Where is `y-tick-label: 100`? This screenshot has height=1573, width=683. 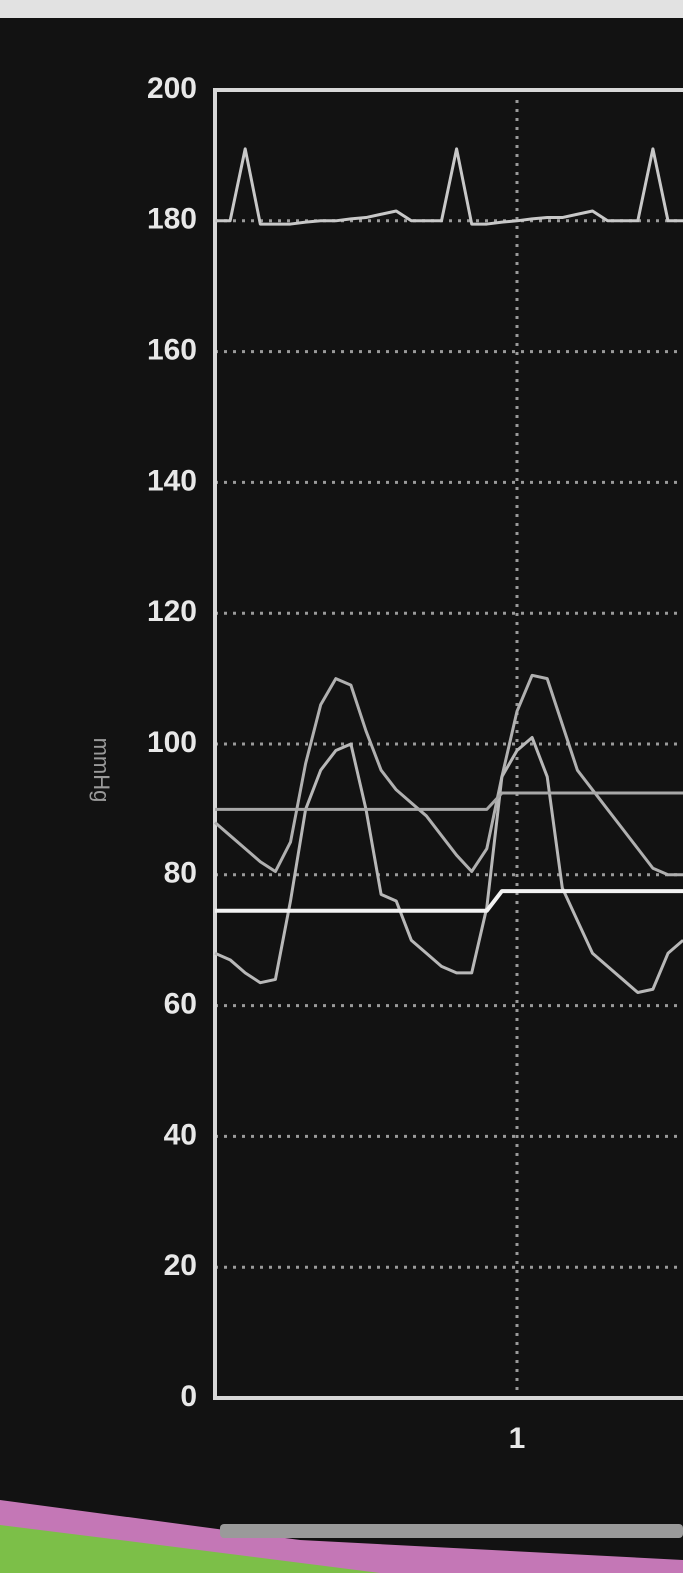 y-tick-label: 100 is located at coordinates (172, 742).